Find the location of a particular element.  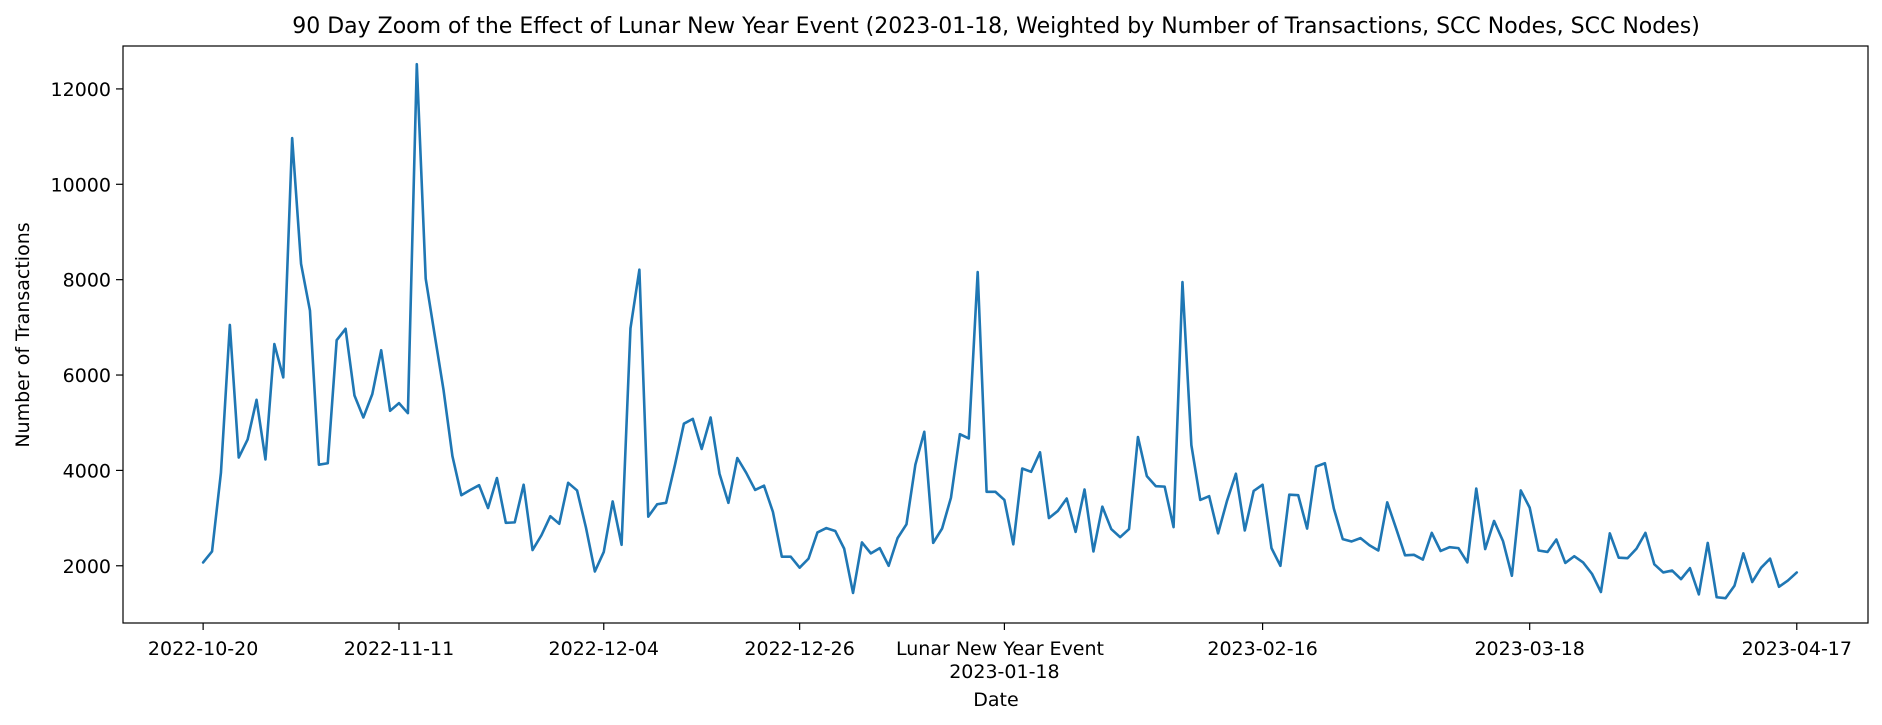

y-tick-label: 4000 is located at coordinates (87, 471).